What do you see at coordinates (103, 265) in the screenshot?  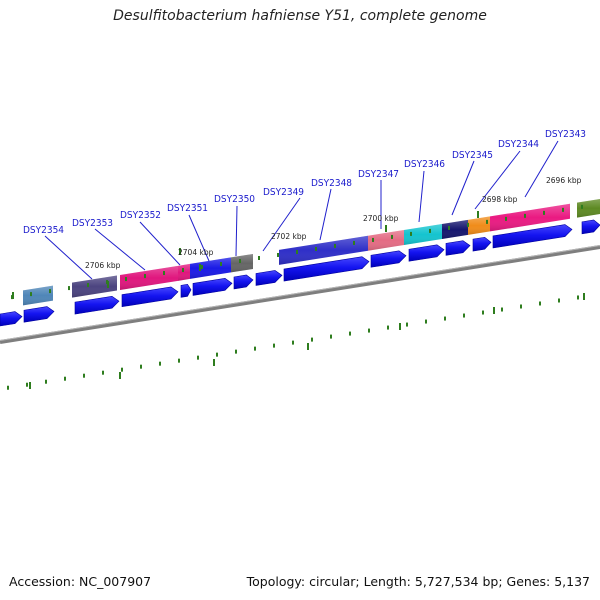 I see `scale-label-2706: 2706 kbp` at bounding box center [103, 265].